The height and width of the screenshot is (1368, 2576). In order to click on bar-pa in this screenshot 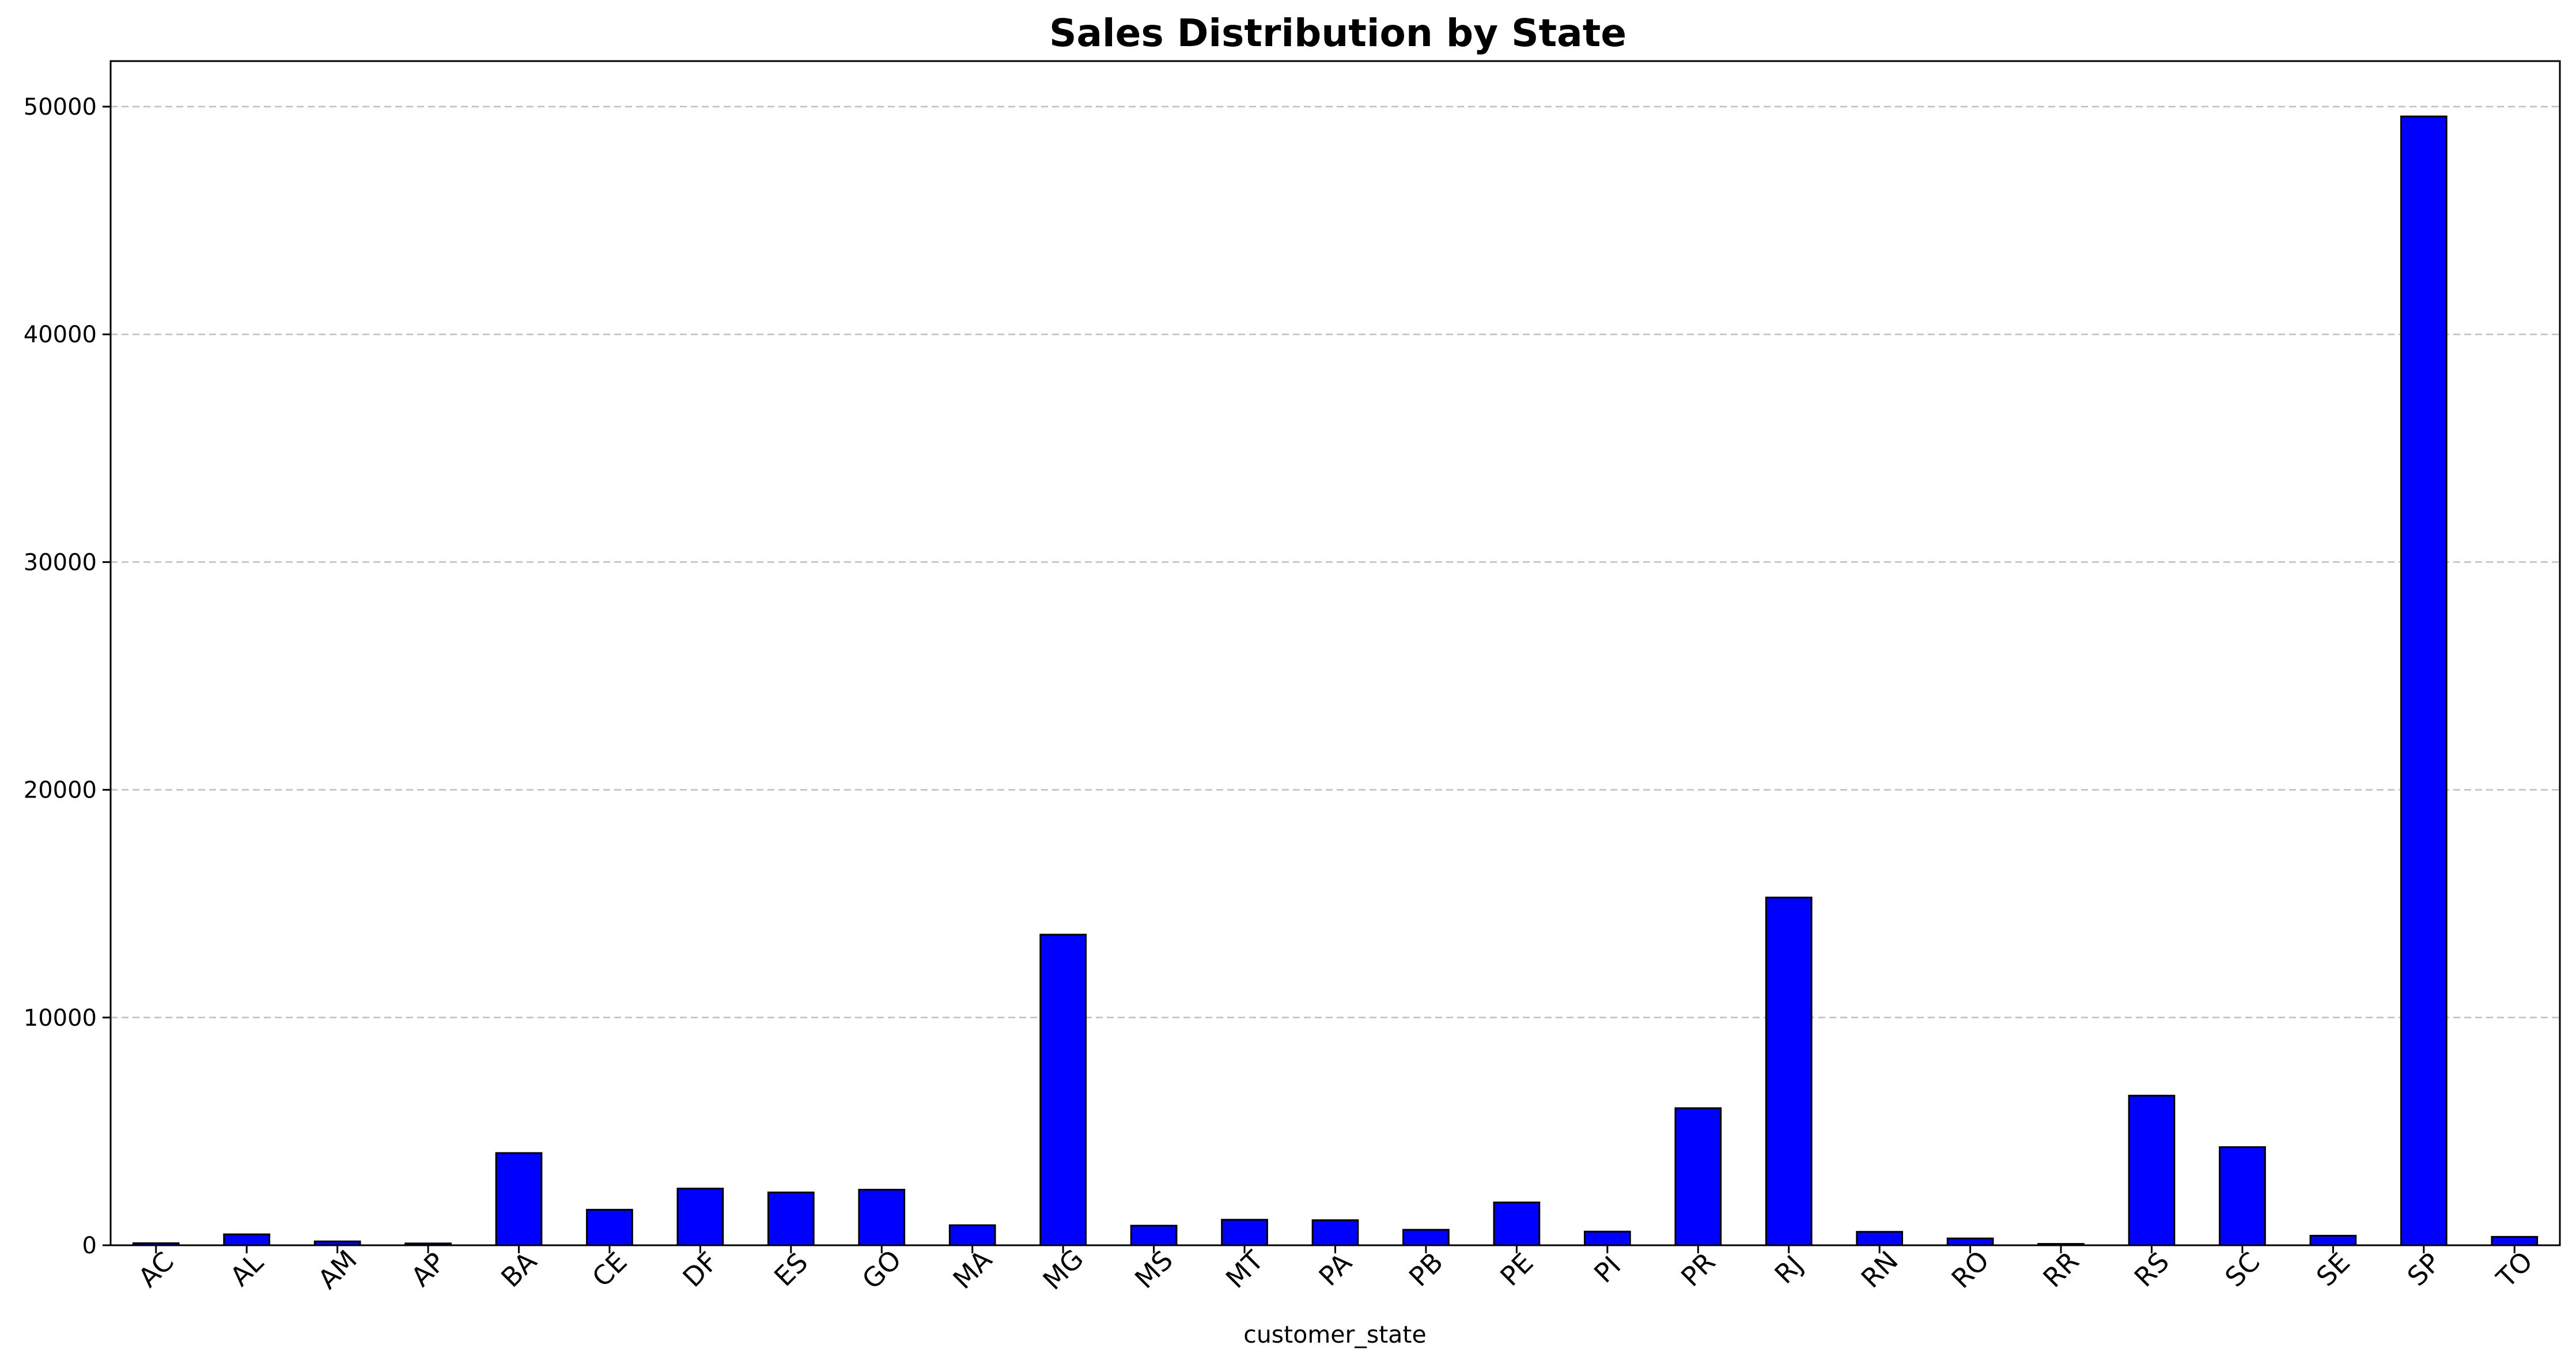, I will do `click(1335, 1232)`.